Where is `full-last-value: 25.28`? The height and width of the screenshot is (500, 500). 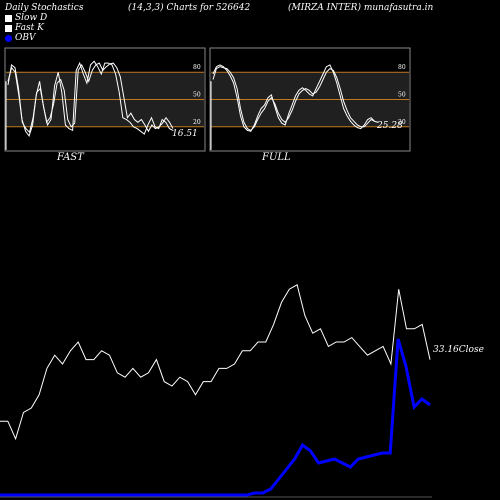
full-last-value: 25.28 is located at coordinates (389, 126).